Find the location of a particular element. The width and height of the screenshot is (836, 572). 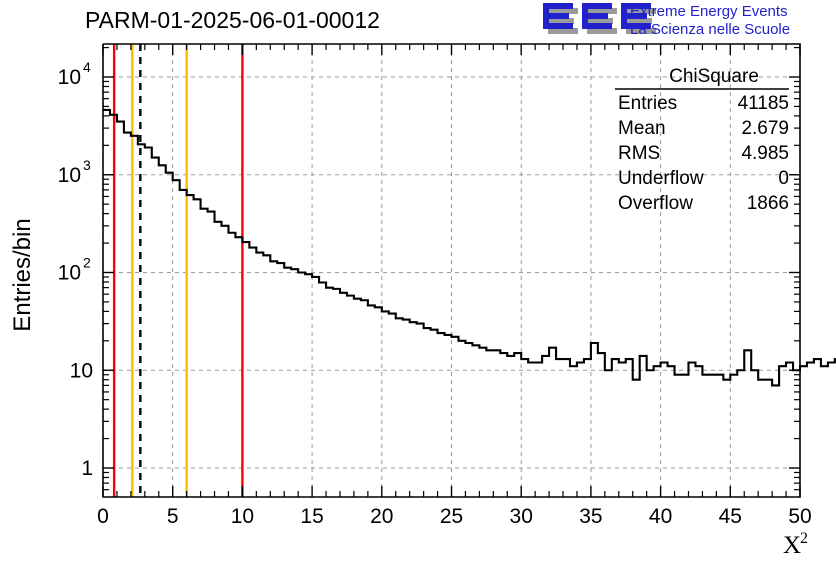

svg-text: 2 is located at coordinates (87, 263).